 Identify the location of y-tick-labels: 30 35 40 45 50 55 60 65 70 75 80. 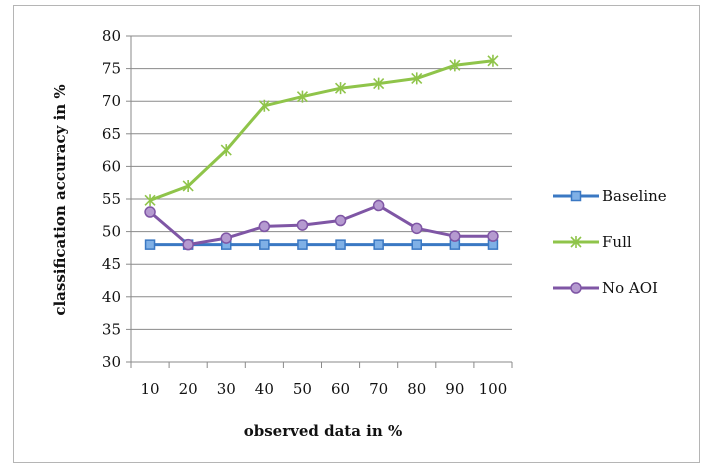
(111, 199).